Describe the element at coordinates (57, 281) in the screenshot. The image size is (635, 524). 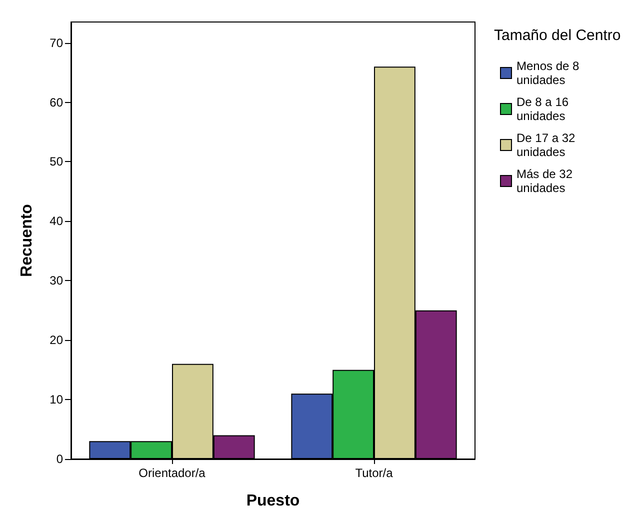
I see `y-tick-label: 30` at that location.